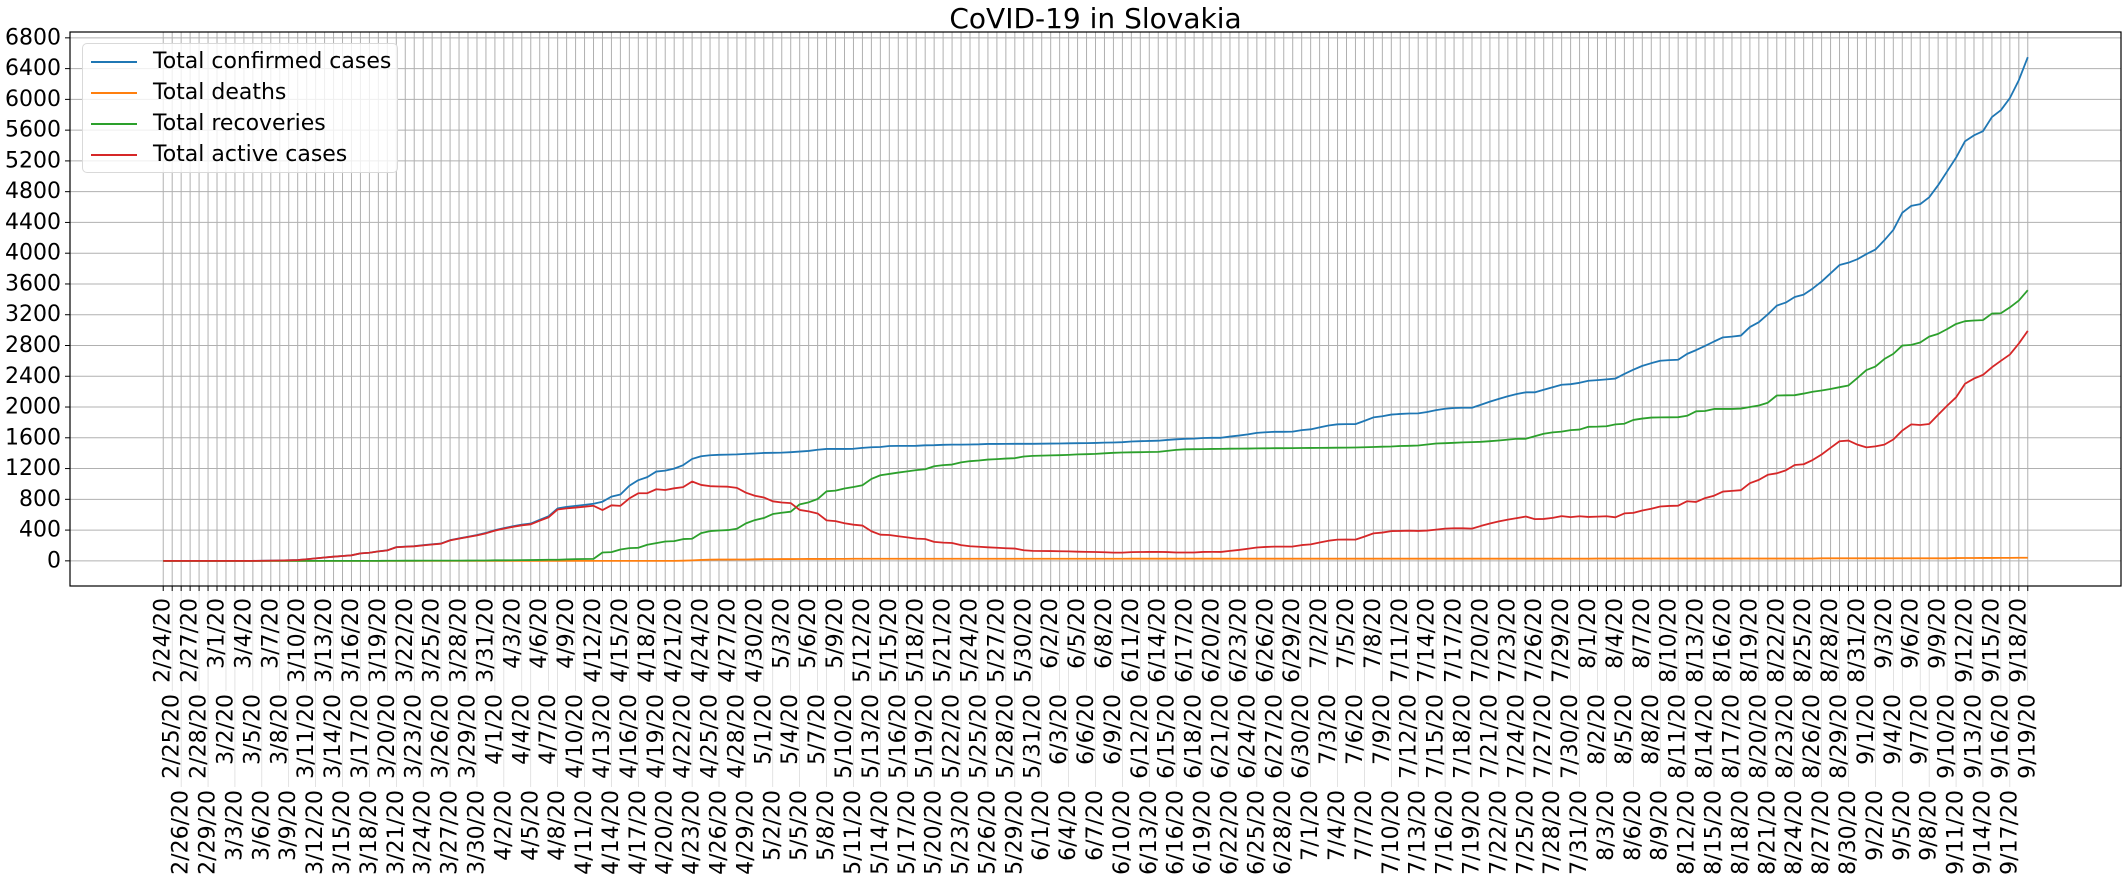  What do you see at coordinates (970, 640) in the screenshot?
I see `x-tick-label: 5/24/20` at bounding box center [970, 640].